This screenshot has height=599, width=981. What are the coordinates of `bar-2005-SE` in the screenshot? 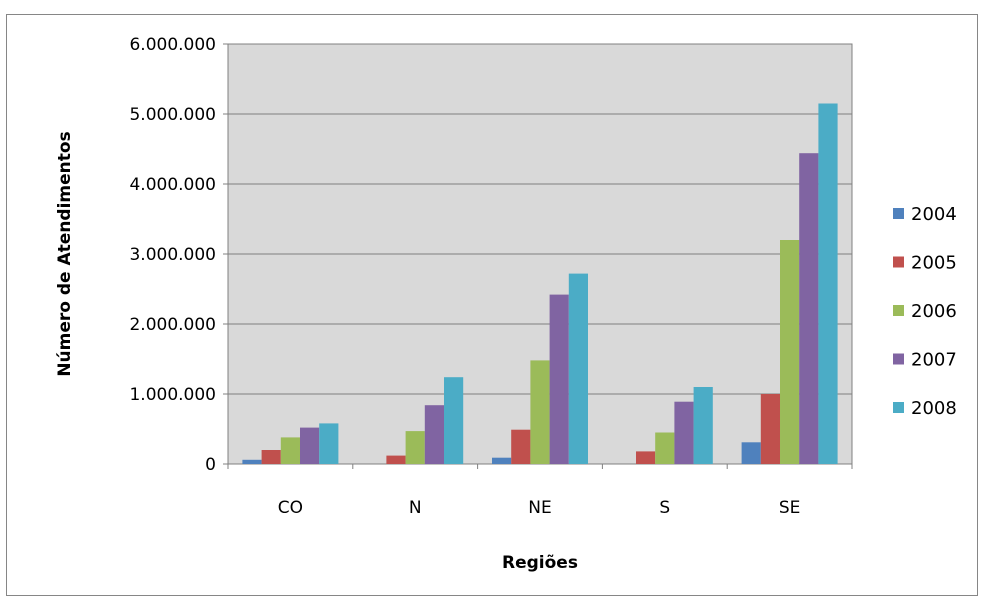 It's located at (770, 429).